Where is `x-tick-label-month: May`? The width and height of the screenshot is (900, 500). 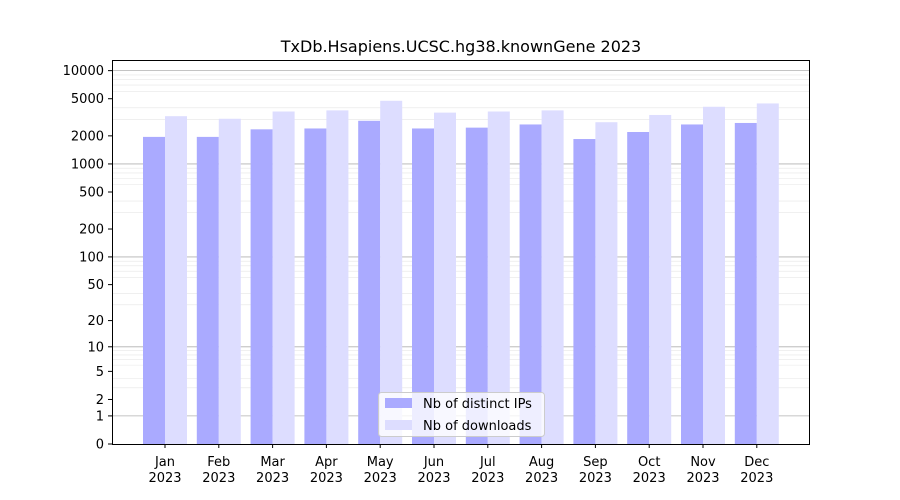
x-tick-label-month: May is located at coordinates (380, 462).